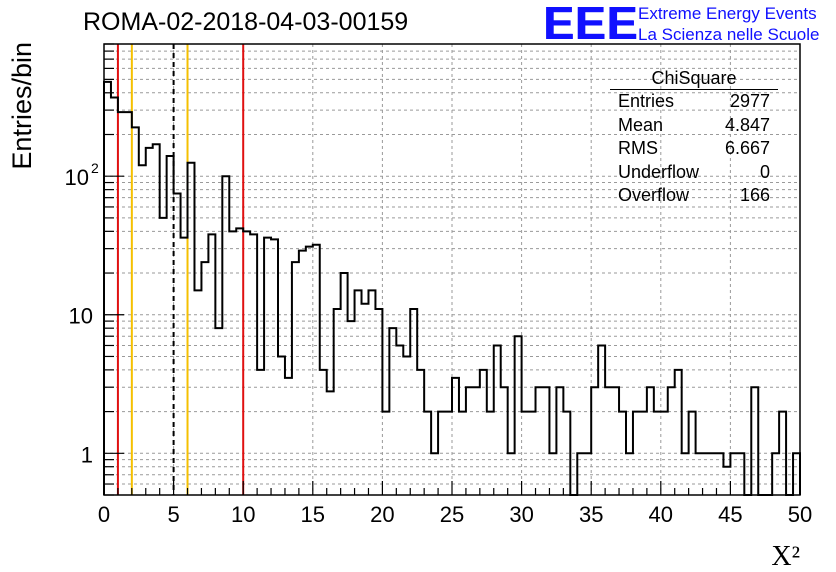 This screenshot has width=836, height=572. Describe the element at coordinates (694, 102) in the screenshot. I see `stats-row: Entries 2977` at that location.